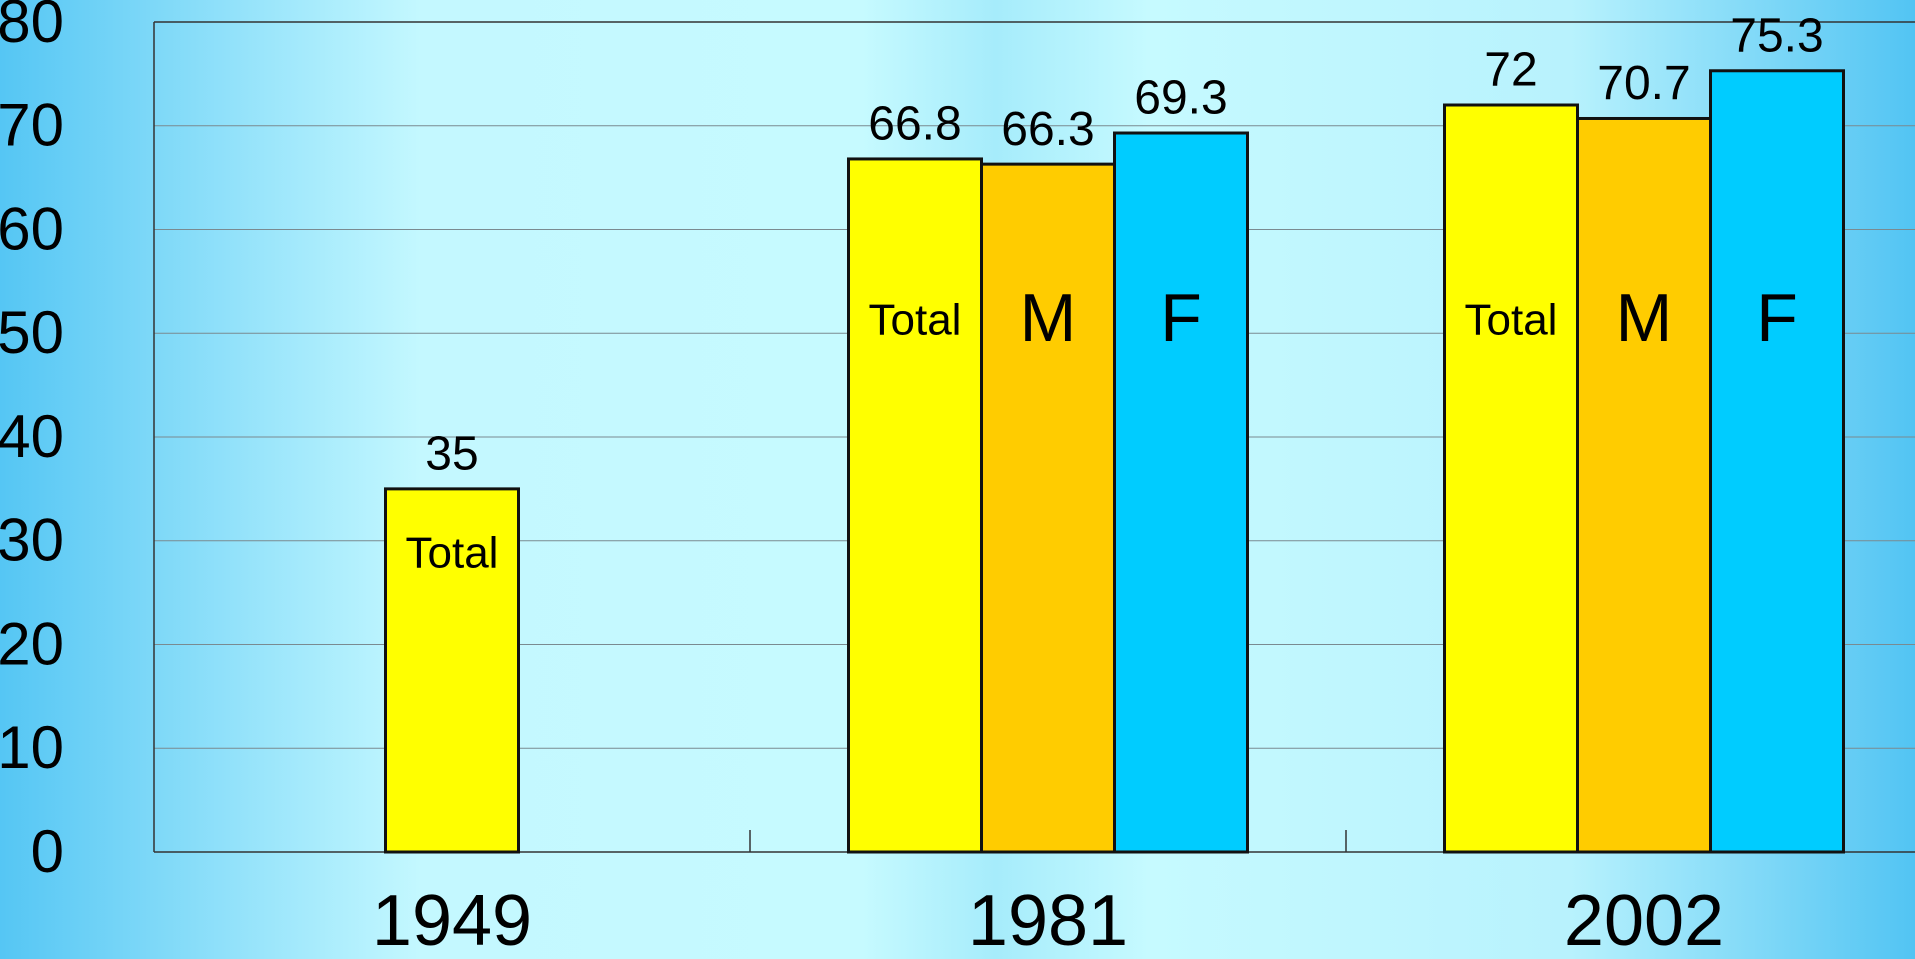  I want to click on x-tick-label: 1981, so click(1048, 920).